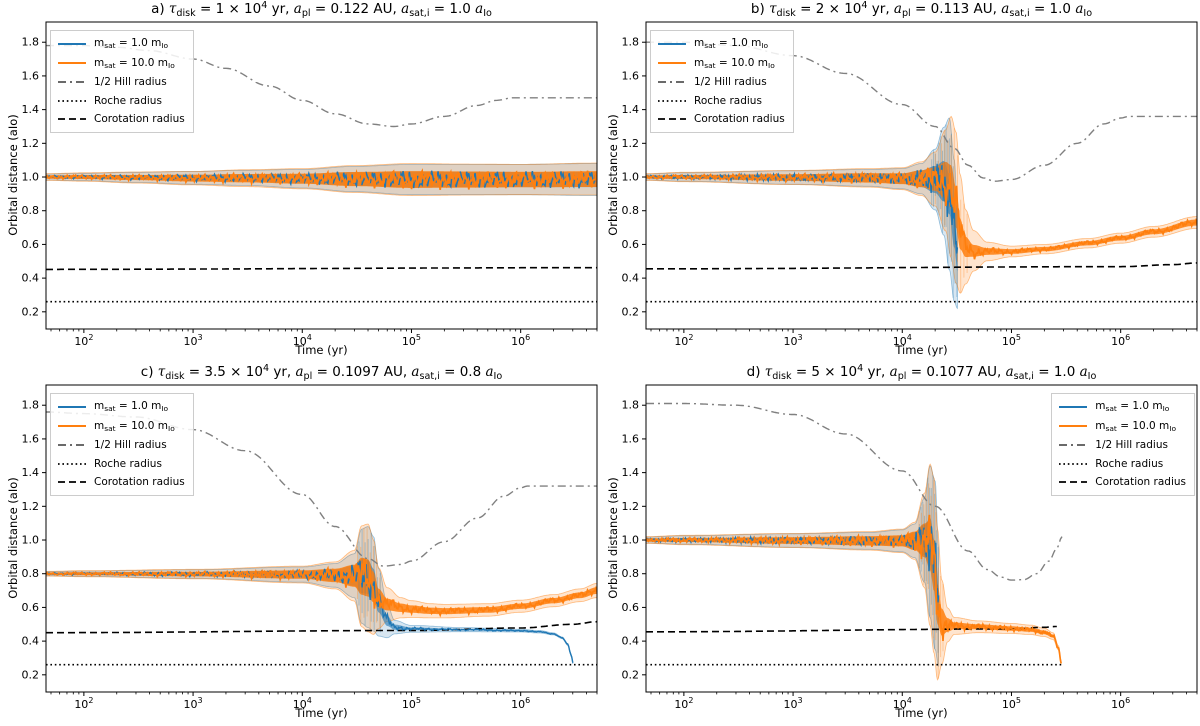 The image size is (1200, 726). Describe the element at coordinates (321, 713) in the screenshot. I see `panel-c-xlabel: Time (yr)` at that location.